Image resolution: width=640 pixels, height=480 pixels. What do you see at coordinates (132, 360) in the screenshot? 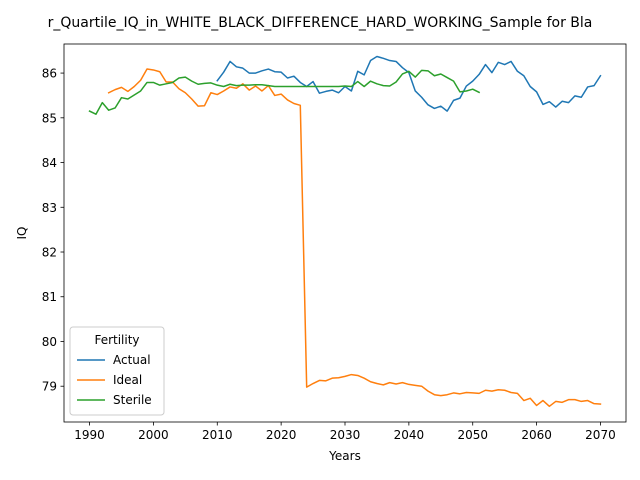
I see `legend-label-actual: Actual` at bounding box center [132, 360].